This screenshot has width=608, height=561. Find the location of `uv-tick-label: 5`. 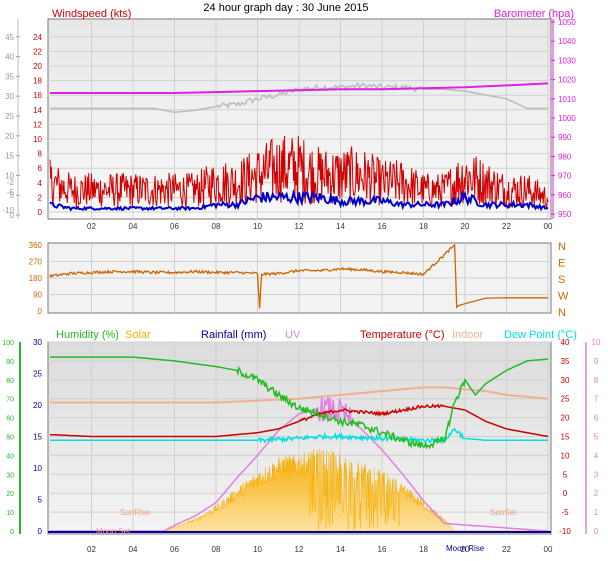

uv-tick-label: 5 is located at coordinates (596, 437).